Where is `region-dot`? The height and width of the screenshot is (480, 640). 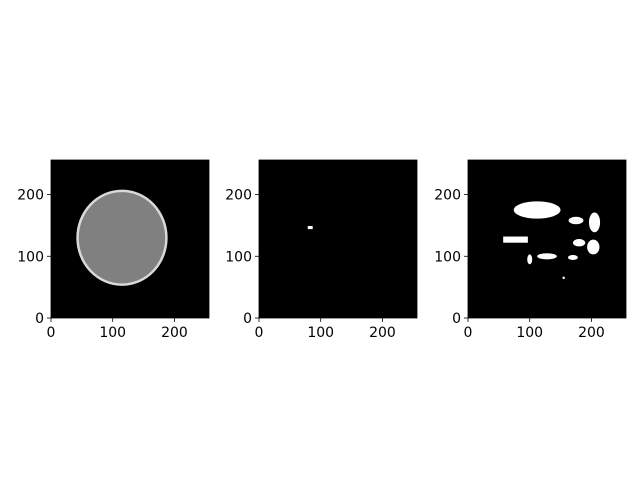
region-dot is located at coordinates (563, 278).